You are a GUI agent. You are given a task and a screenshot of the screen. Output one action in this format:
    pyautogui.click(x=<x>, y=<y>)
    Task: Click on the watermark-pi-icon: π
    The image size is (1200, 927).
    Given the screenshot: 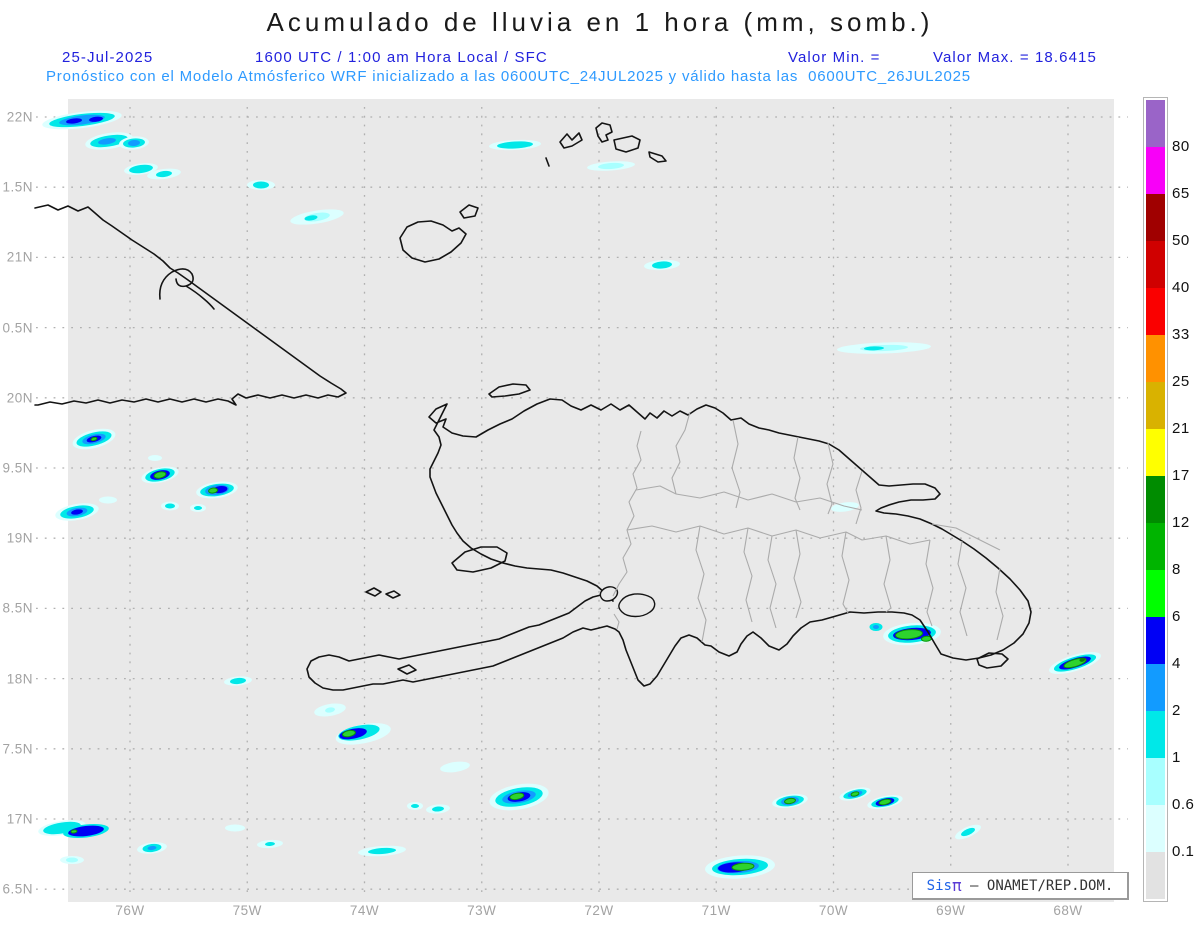 What is the action you would take?
    pyautogui.click(x=956, y=885)
    